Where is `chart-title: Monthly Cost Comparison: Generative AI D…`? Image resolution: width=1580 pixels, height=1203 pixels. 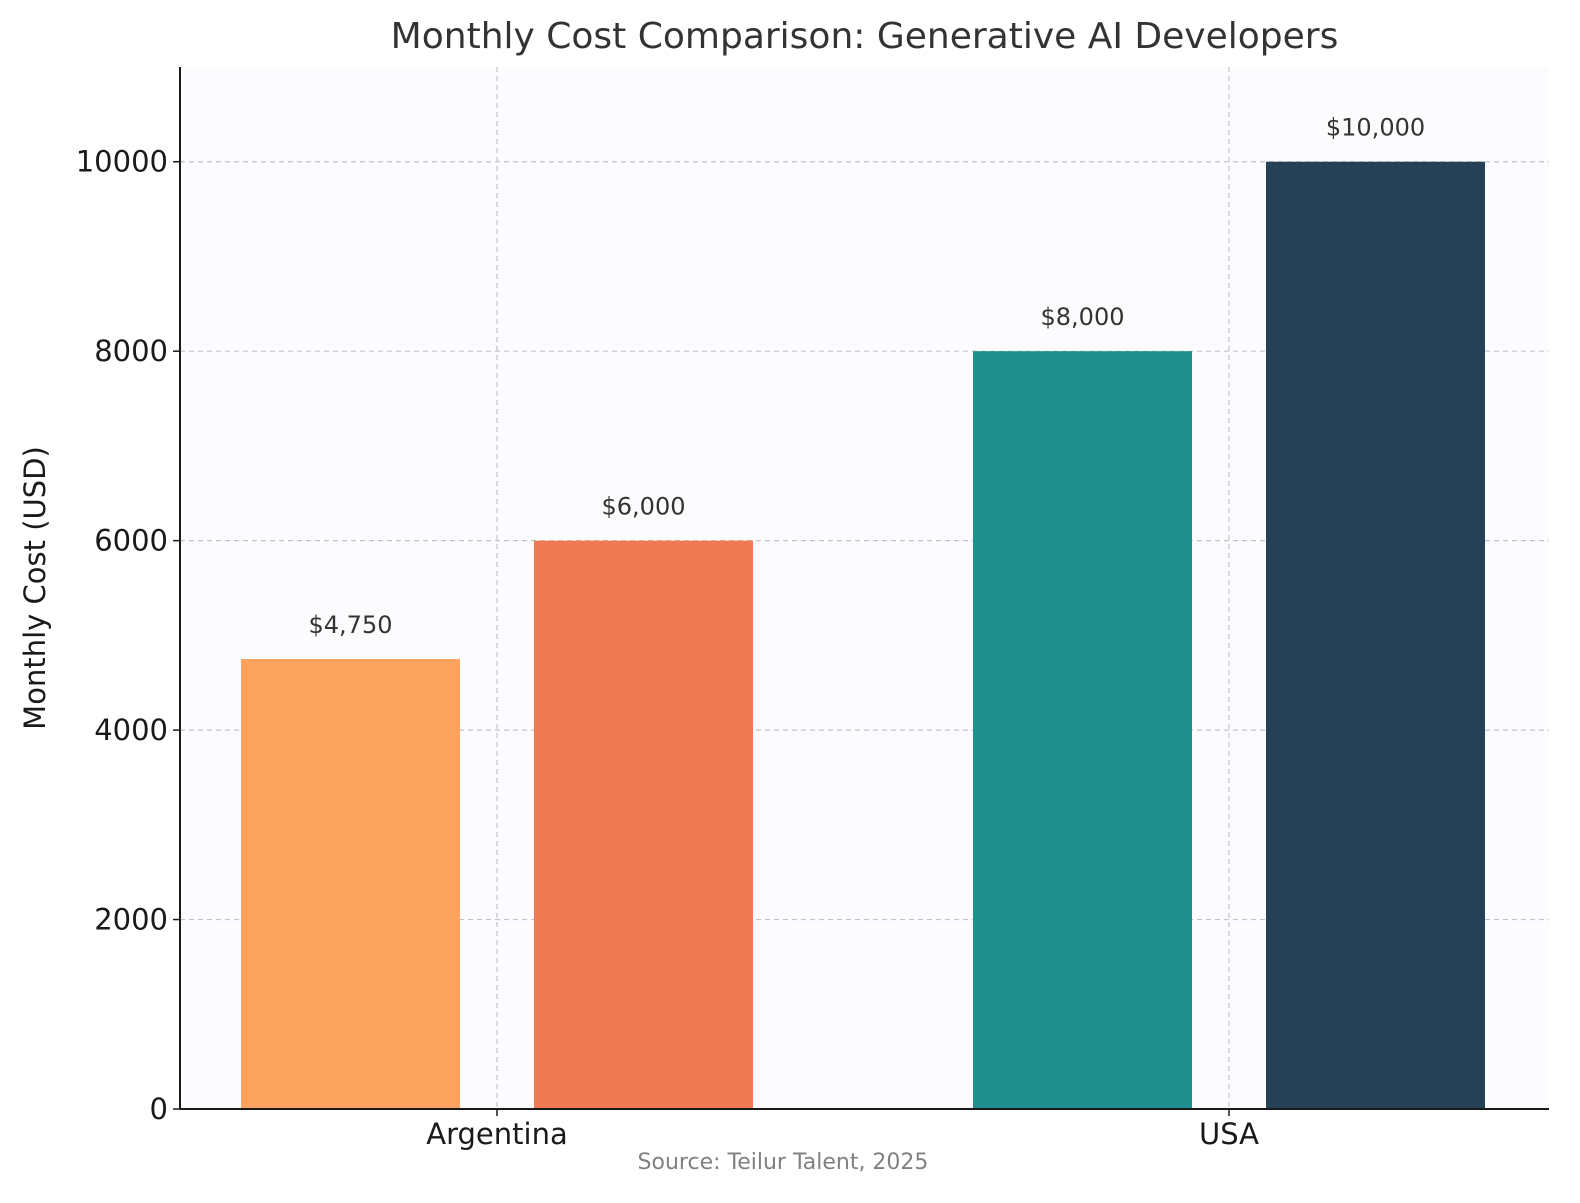 chart-title: Monthly Cost Comparison: Generative AI D… is located at coordinates (865, 36).